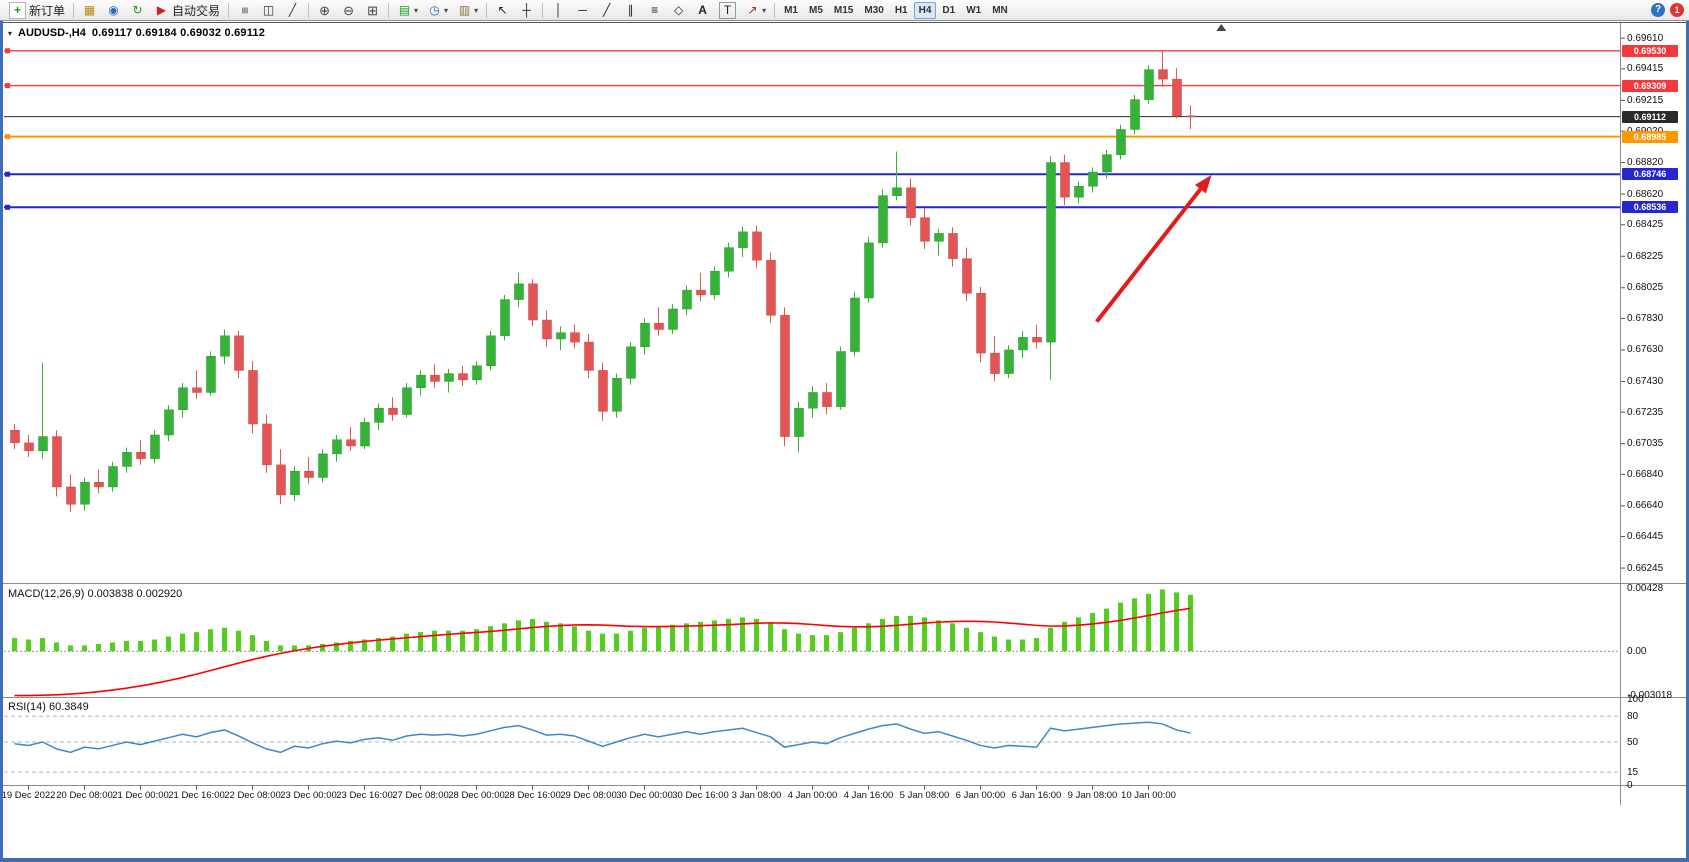 The height and width of the screenshot is (862, 1689). What do you see at coordinates (1658, 10) in the screenshot?
I see `help-icon: ?` at bounding box center [1658, 10].